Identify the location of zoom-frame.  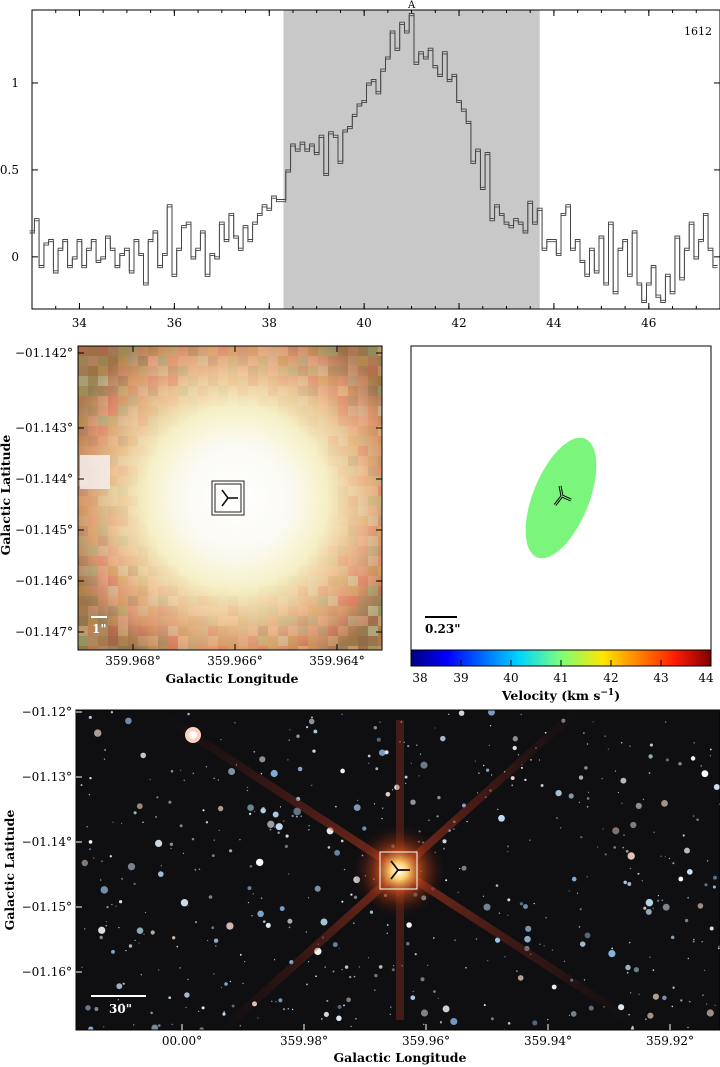
(230, 498).